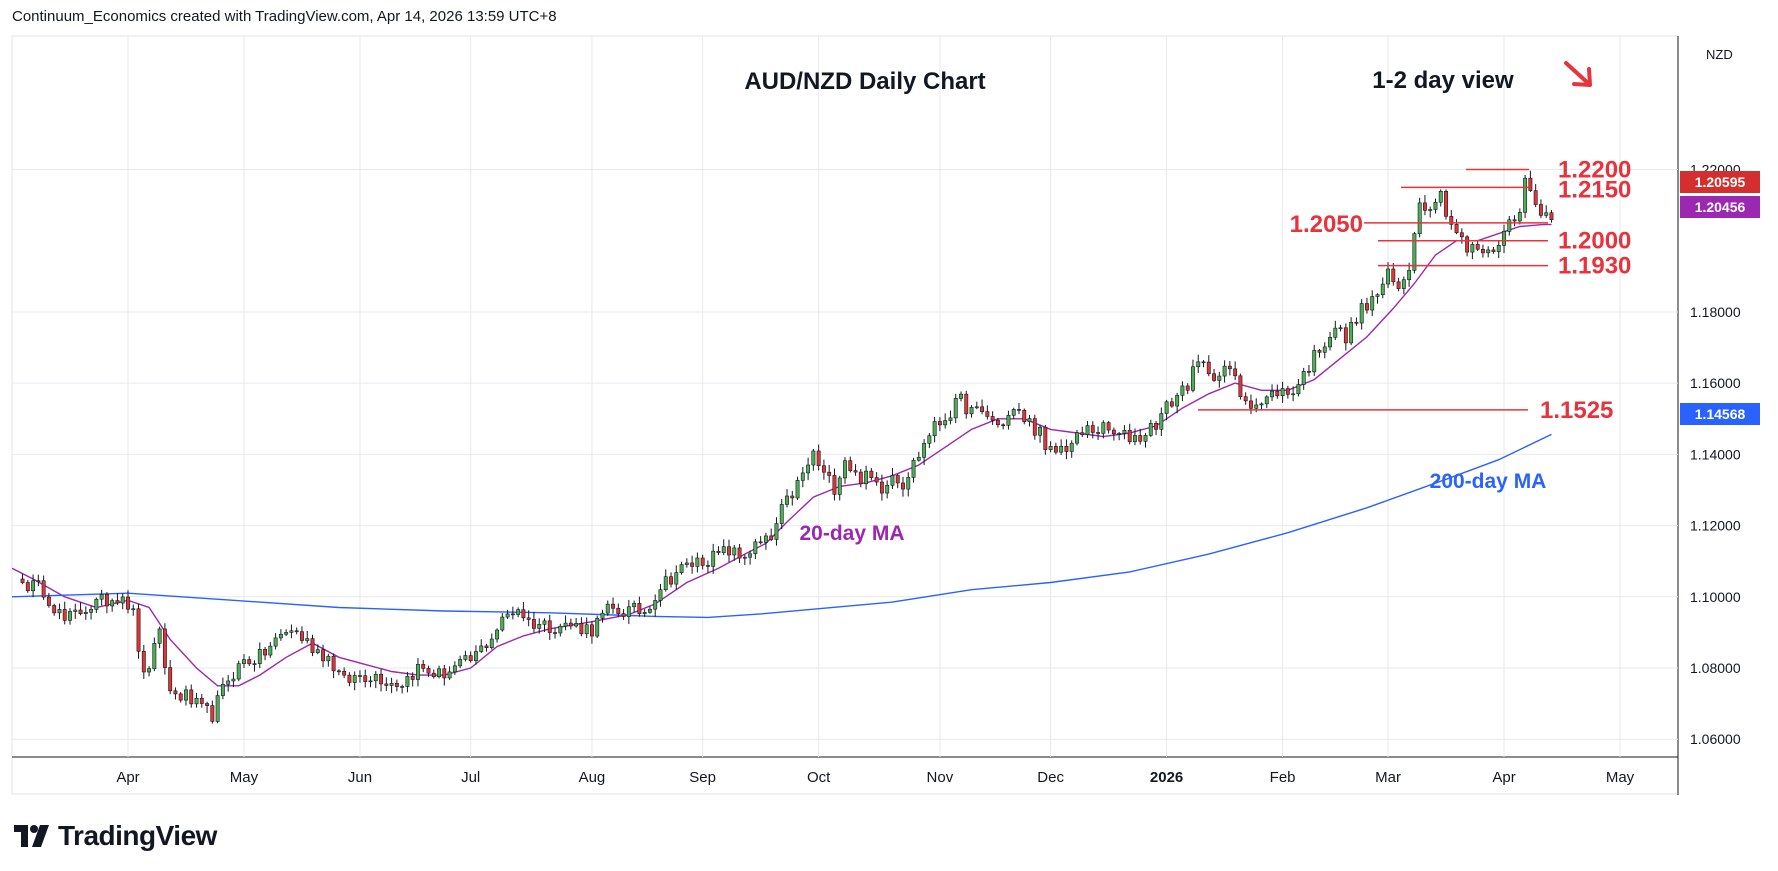 The image size is (1778, 871). I want to click on x-tick-label: Jun, so click(360, 777).